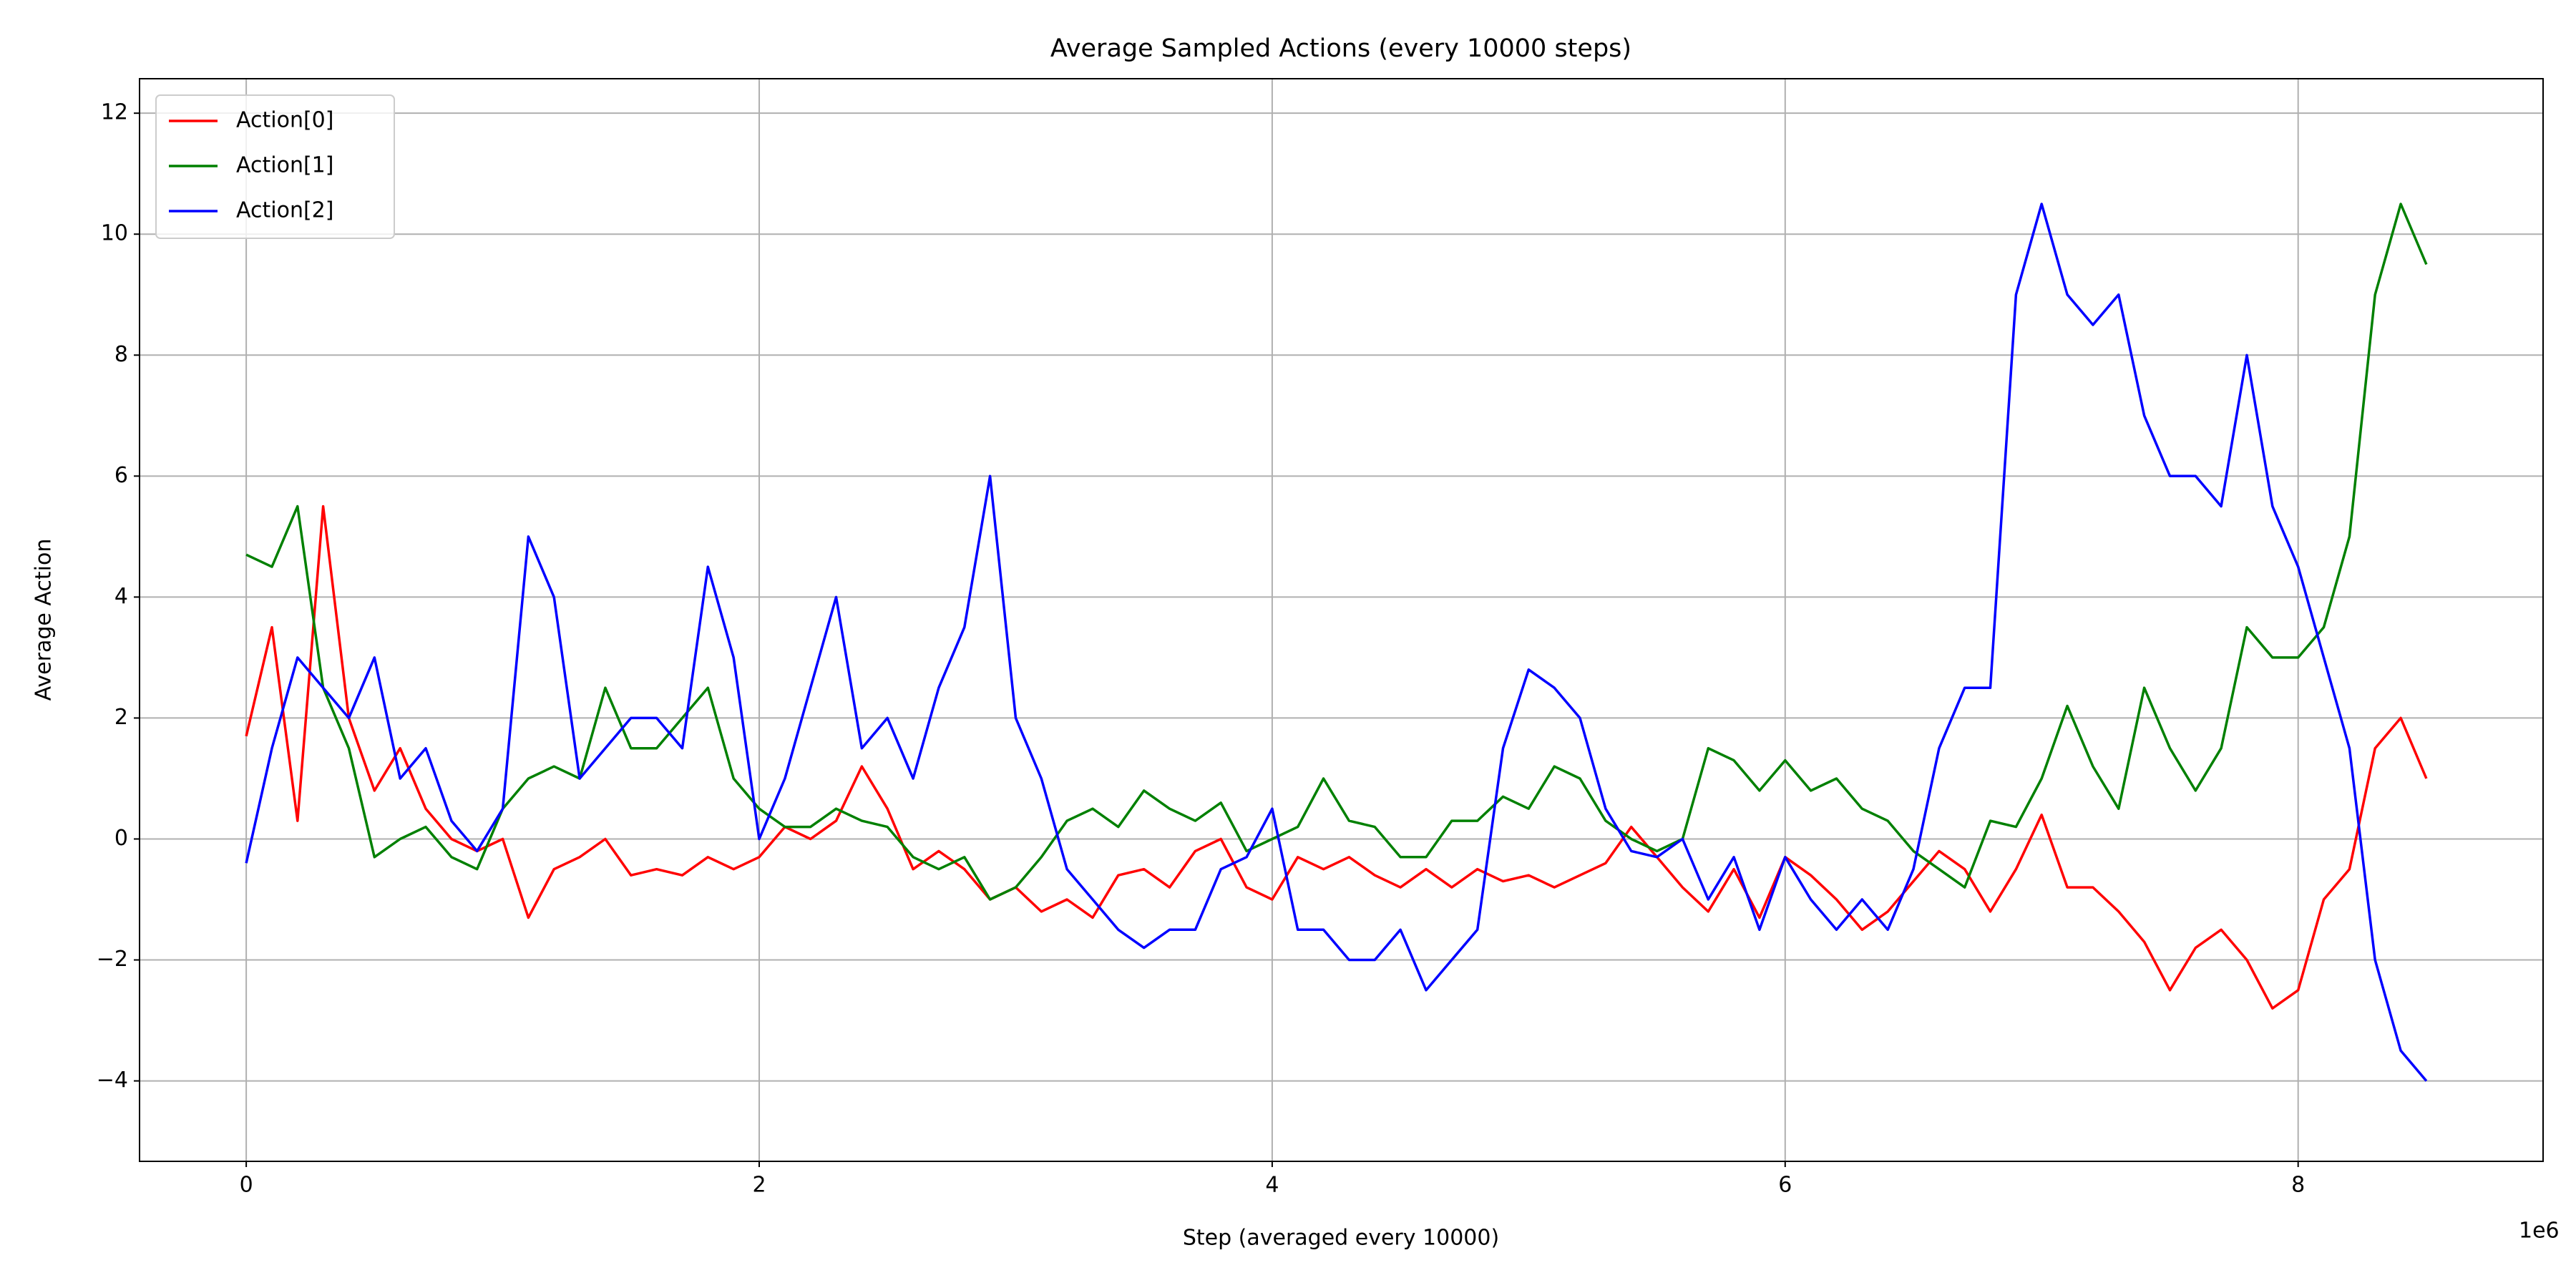 The height and width of the screenshot is (1288, 2576). What do you see at coordinates (284, 120) in the screenshot?
I see `legend-label: Action[0]` at bounding box center [284, 120].